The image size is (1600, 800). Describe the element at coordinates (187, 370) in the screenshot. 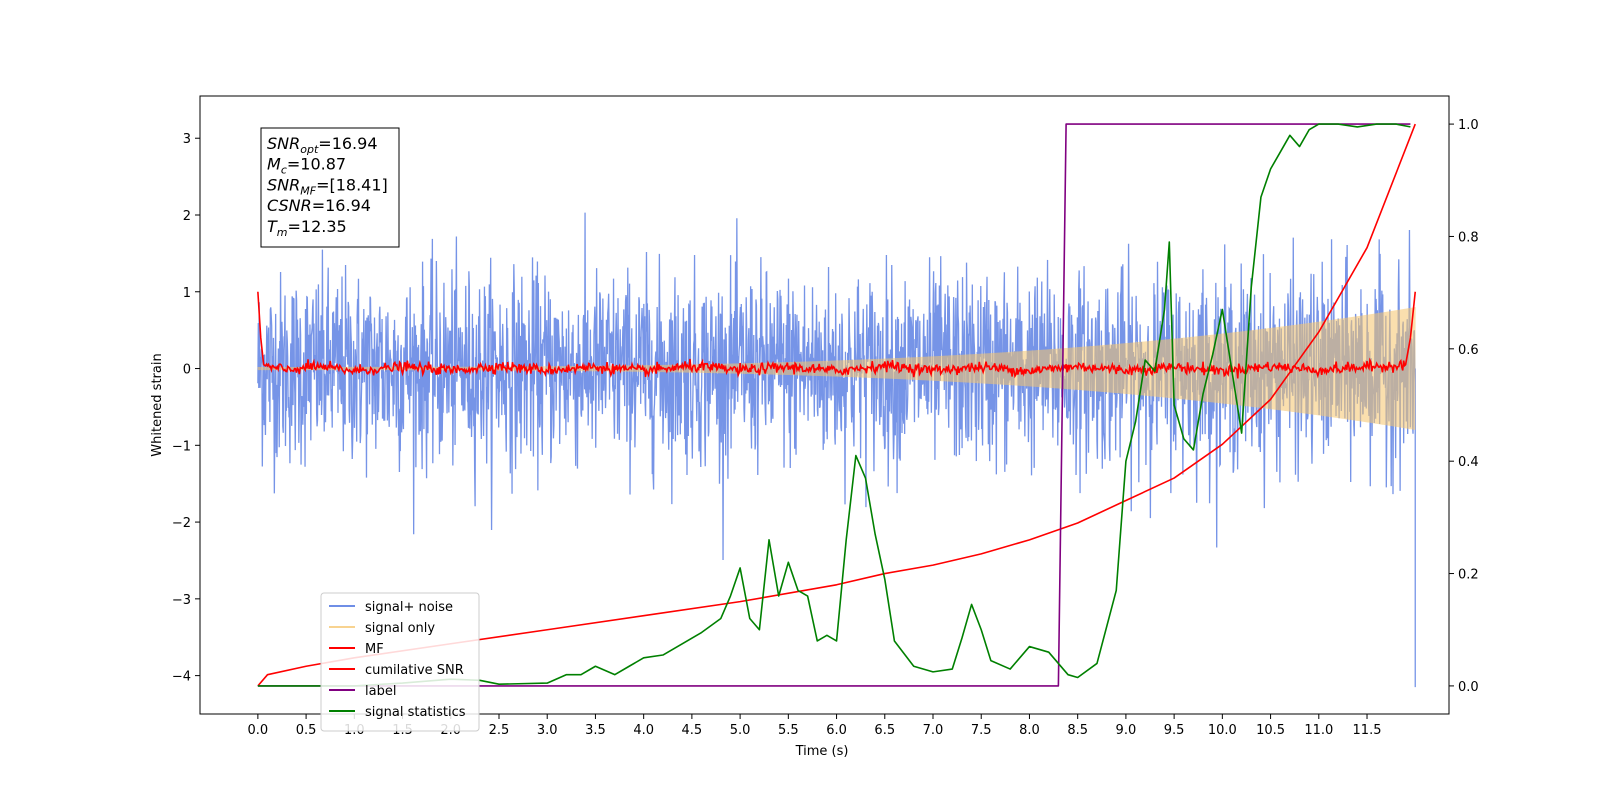

I see `y-tick-label: 0` at that location.